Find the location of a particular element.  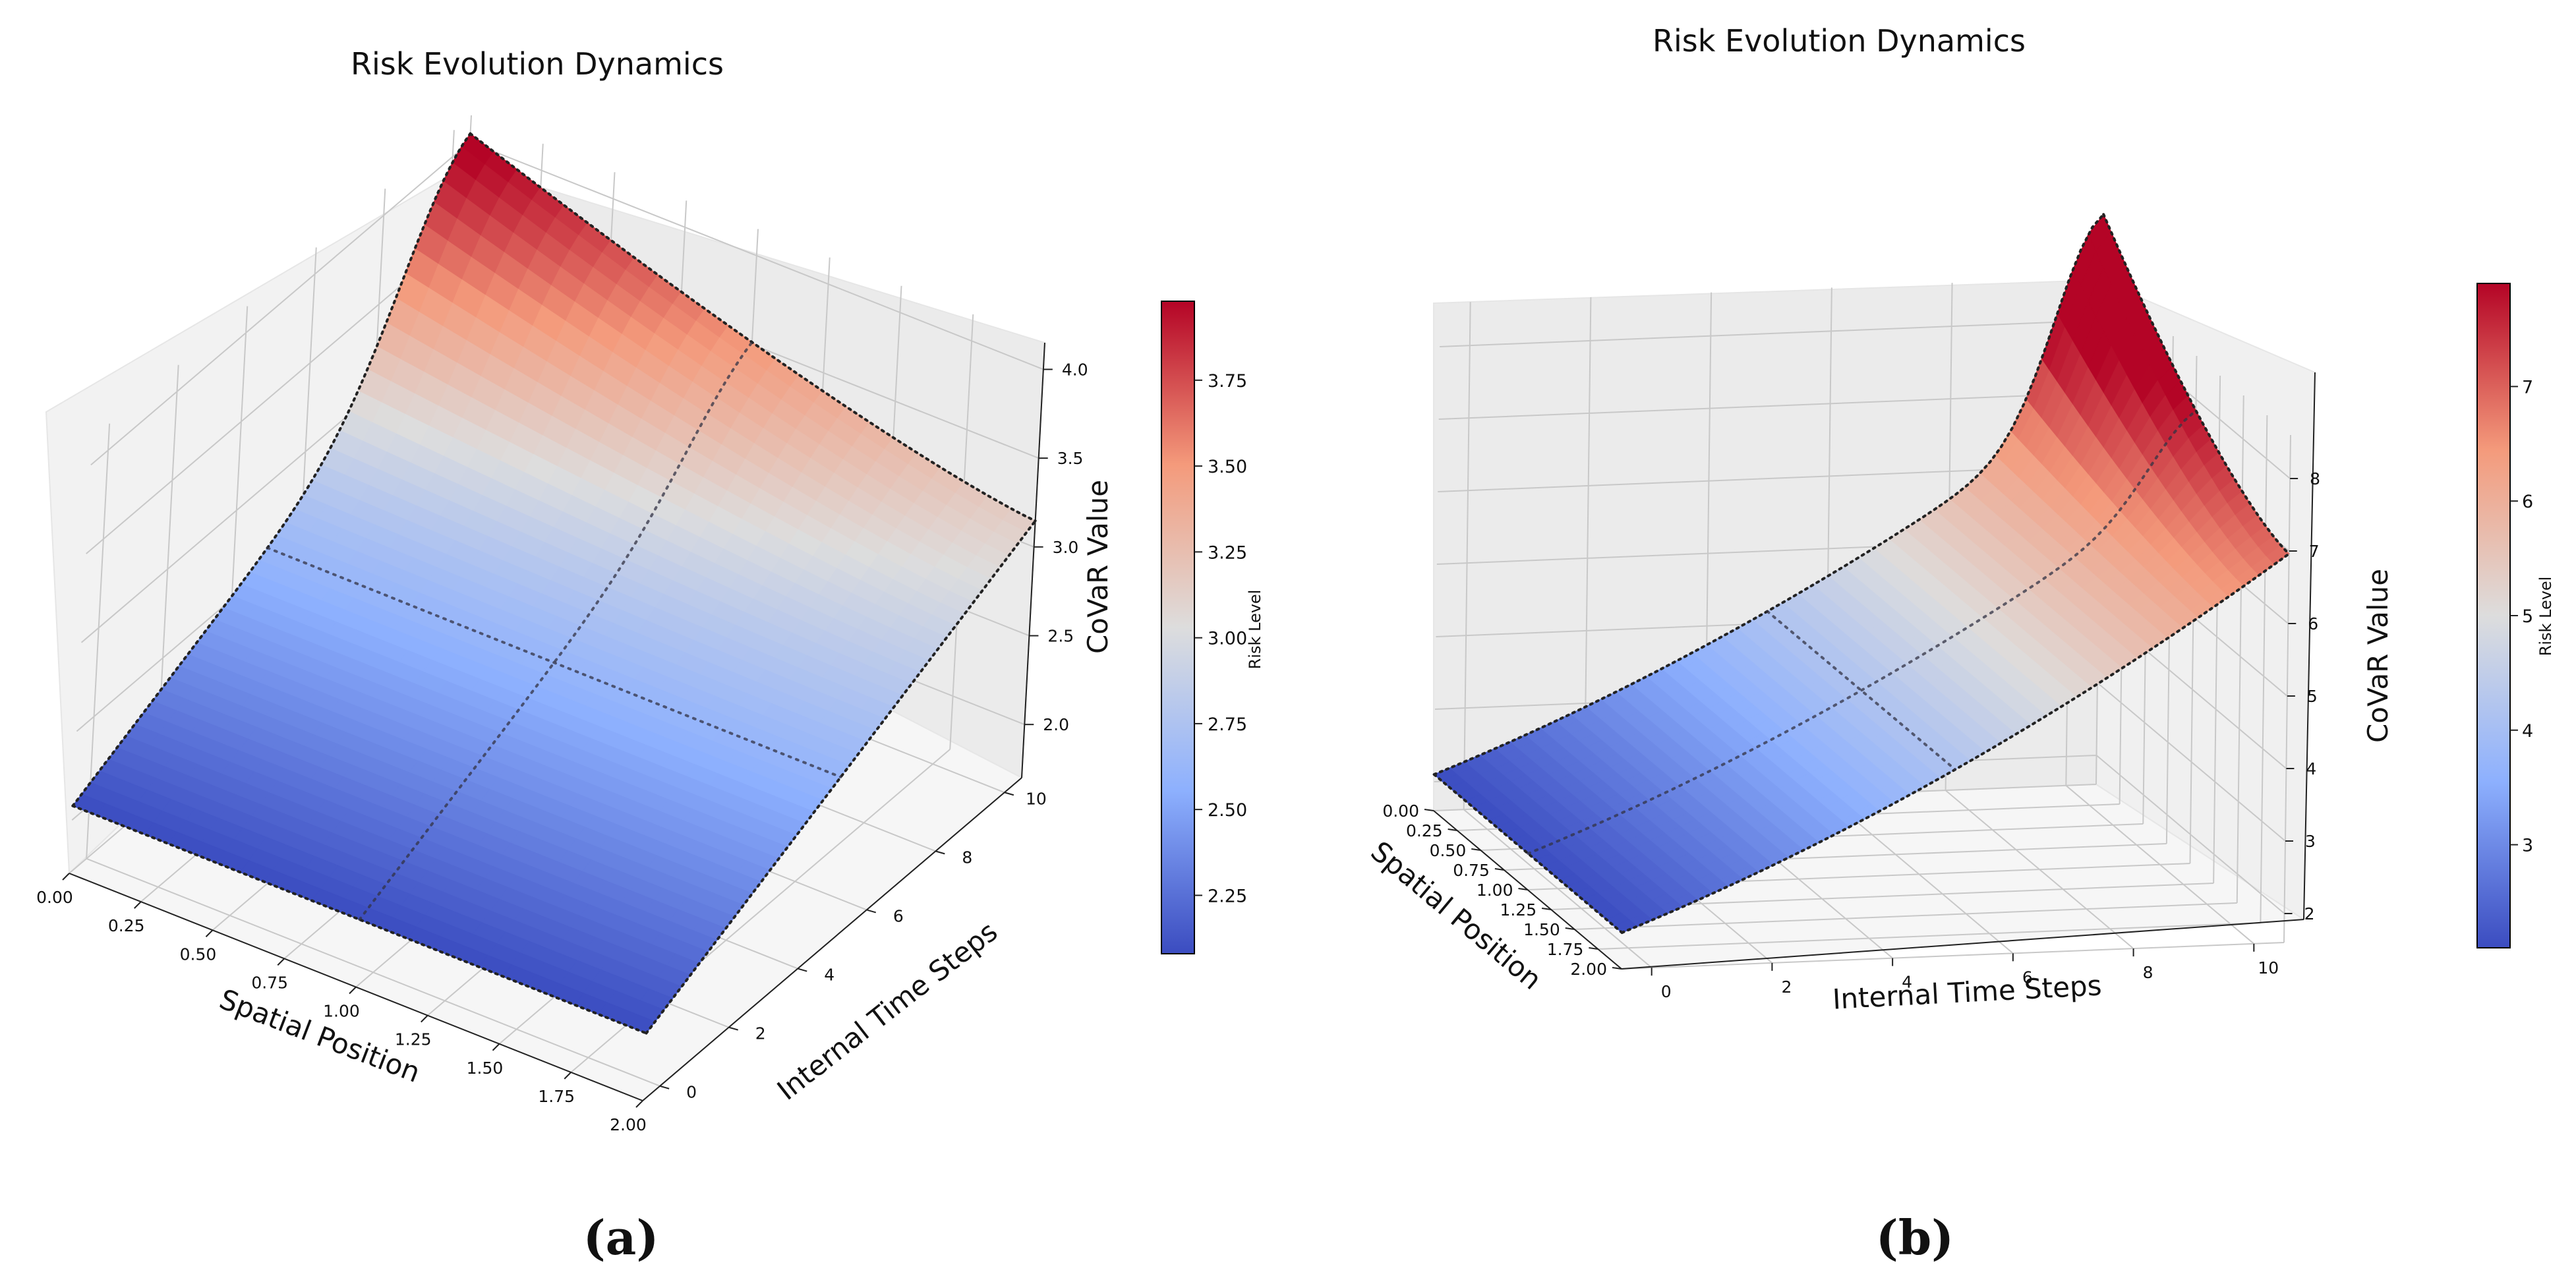

chart-b-time-tick-label: 10 is located at coordinates (2268, 967).